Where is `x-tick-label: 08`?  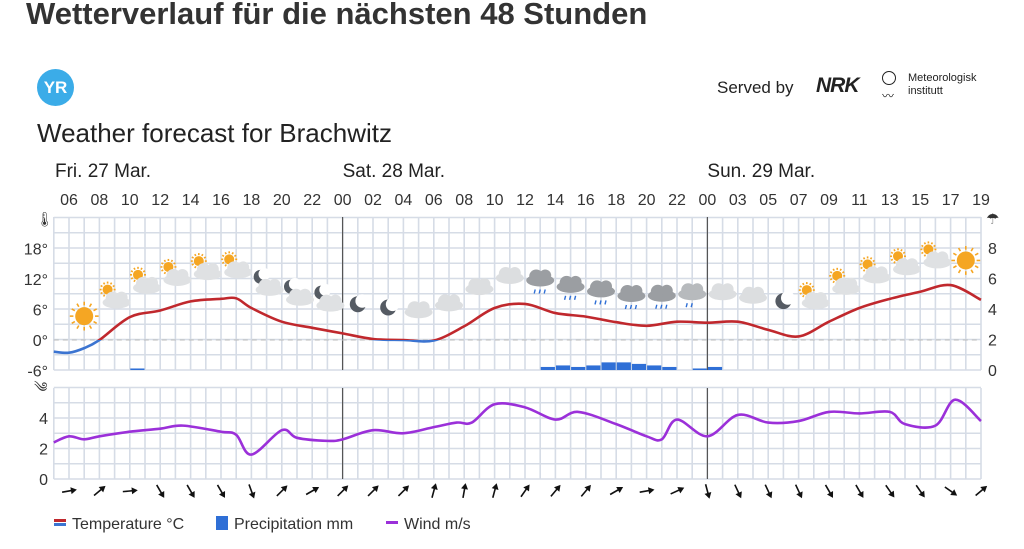 x-tick-label: 08 is located at coordinates (100, 200).